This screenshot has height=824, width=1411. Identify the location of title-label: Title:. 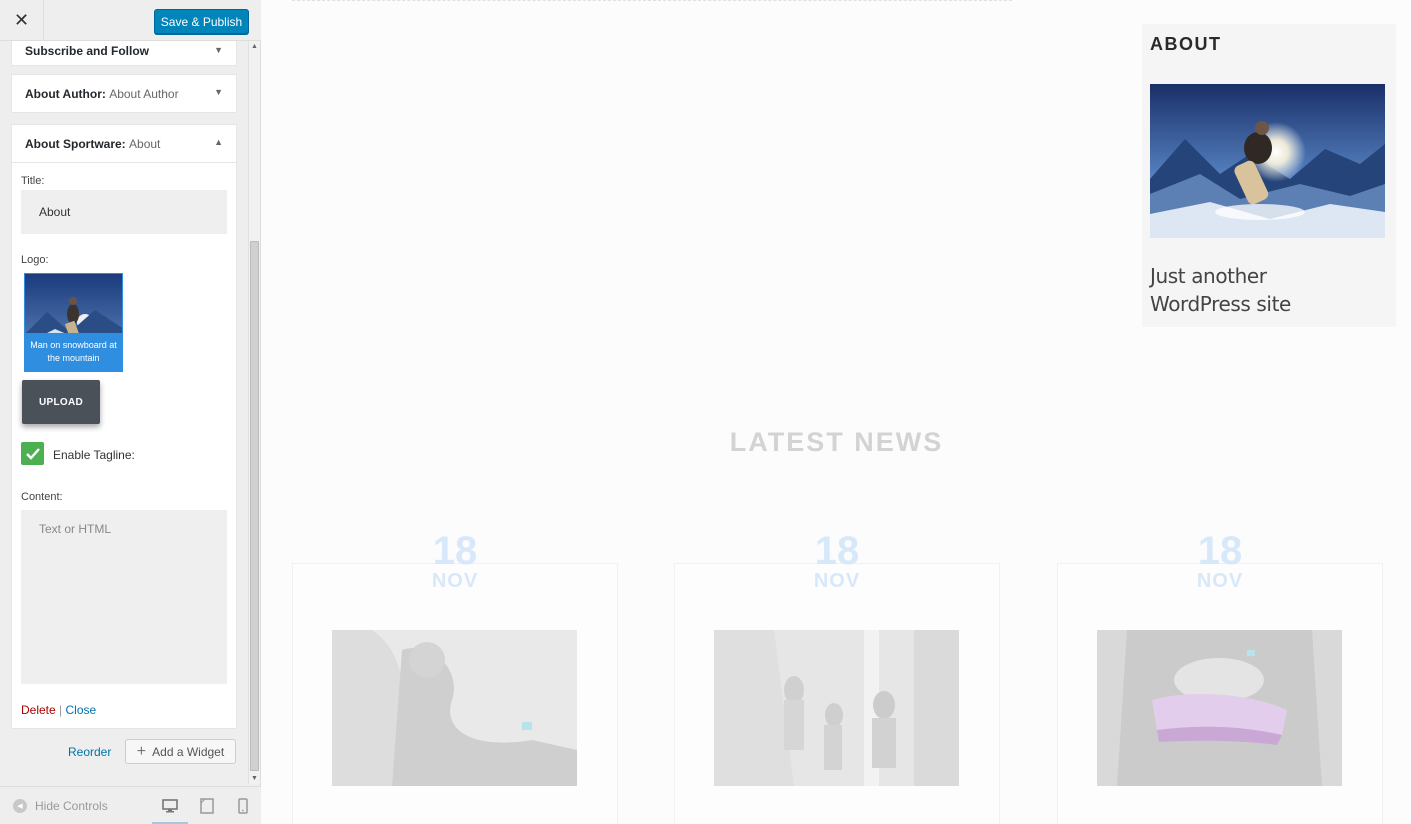
(33, 181).